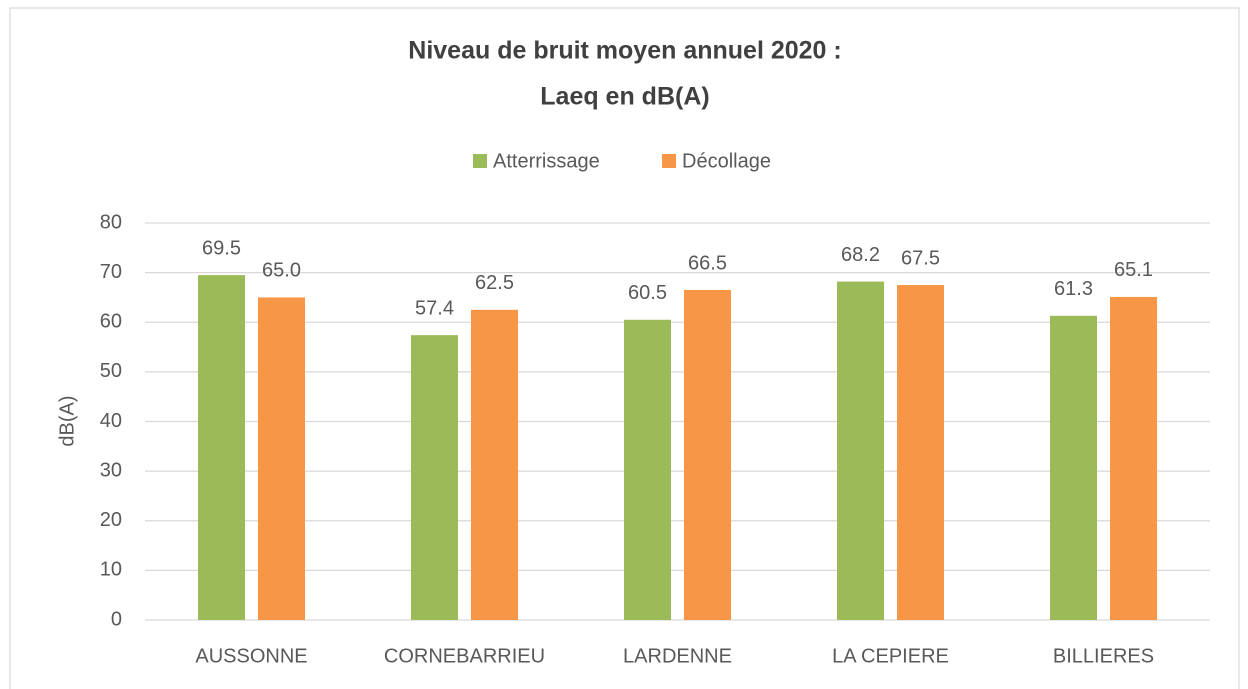  I want to click on x-tick-label: LARDENNE, so click(677, 656).